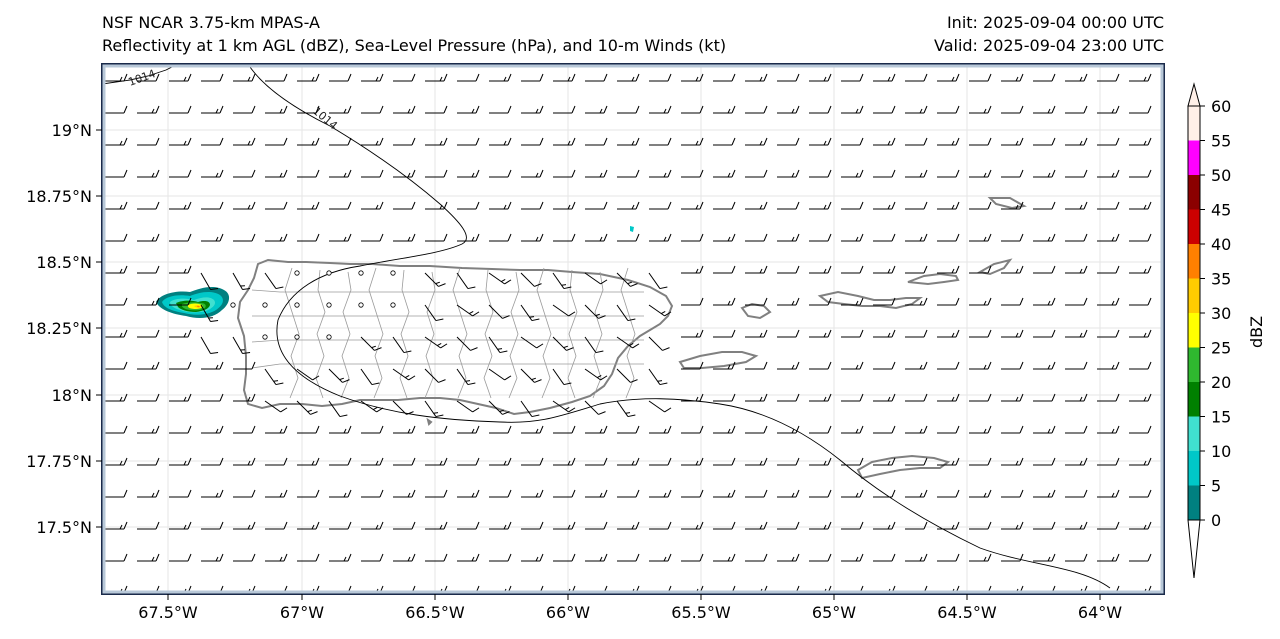  What do you see at coordinates (1221, 175) in the screenshot?
I see `colorbar-label-50: 50` at bounding box center [1221, 175].